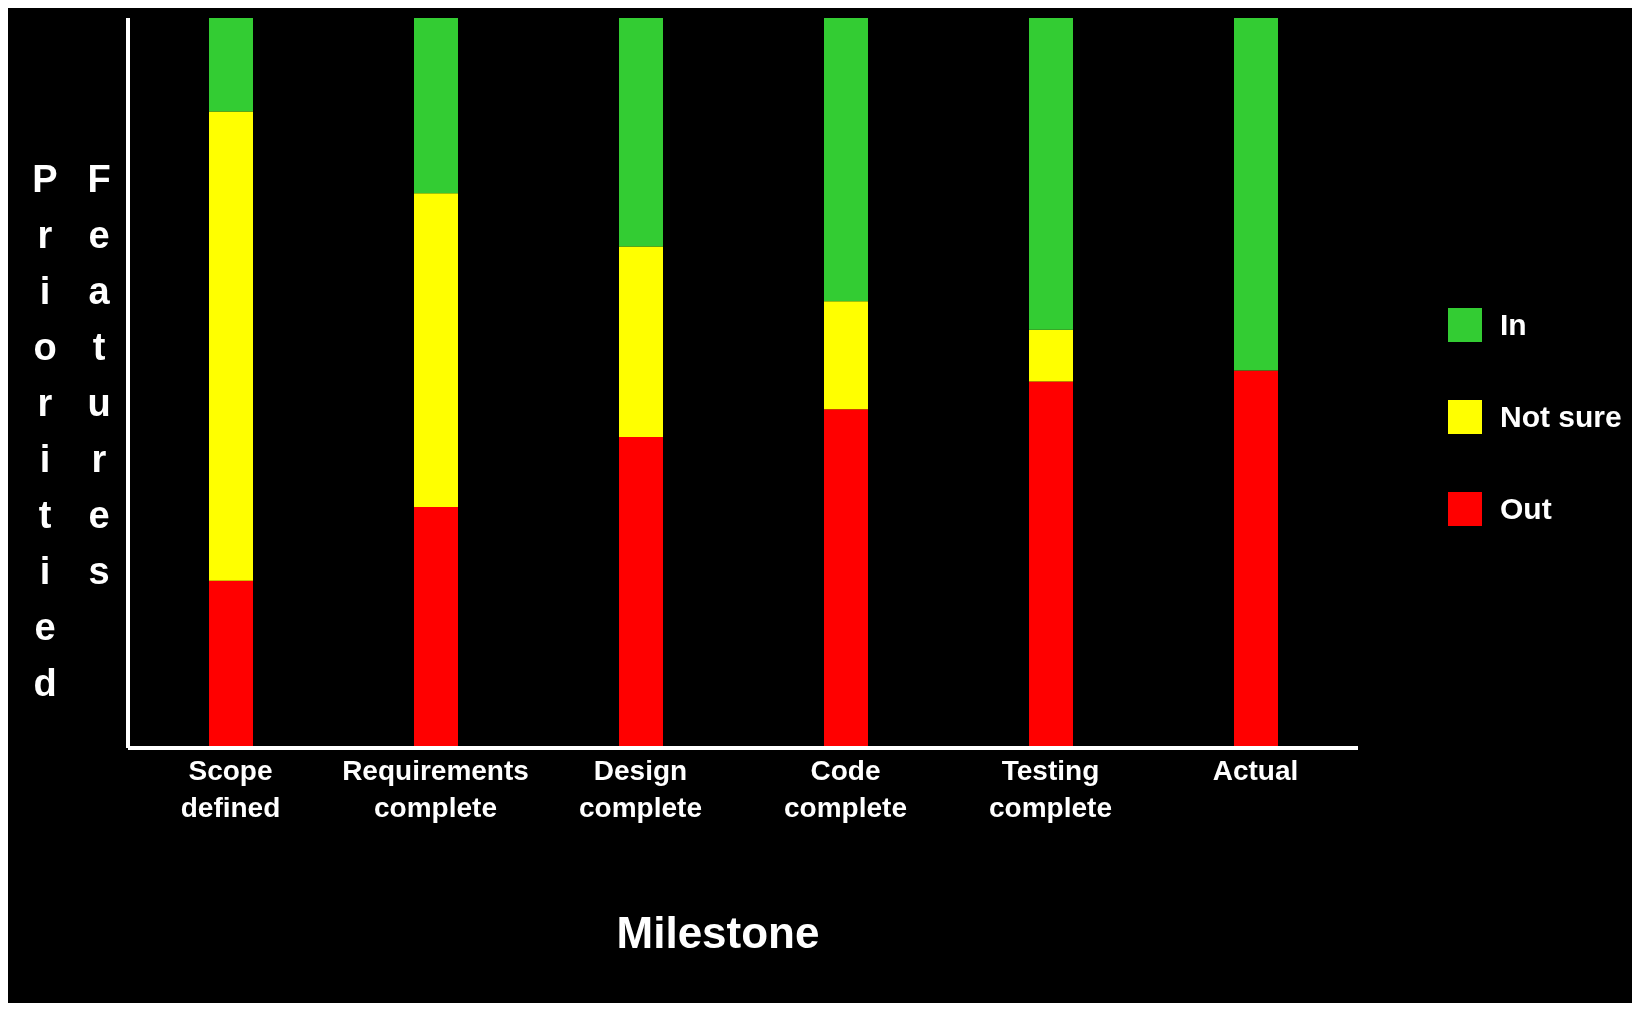 The image size is (1640, 1011). What do you see at coordinates (1561, 417) in the screenshot?
I see `legend-label: Not sure` at bounding box center [1561, 417].